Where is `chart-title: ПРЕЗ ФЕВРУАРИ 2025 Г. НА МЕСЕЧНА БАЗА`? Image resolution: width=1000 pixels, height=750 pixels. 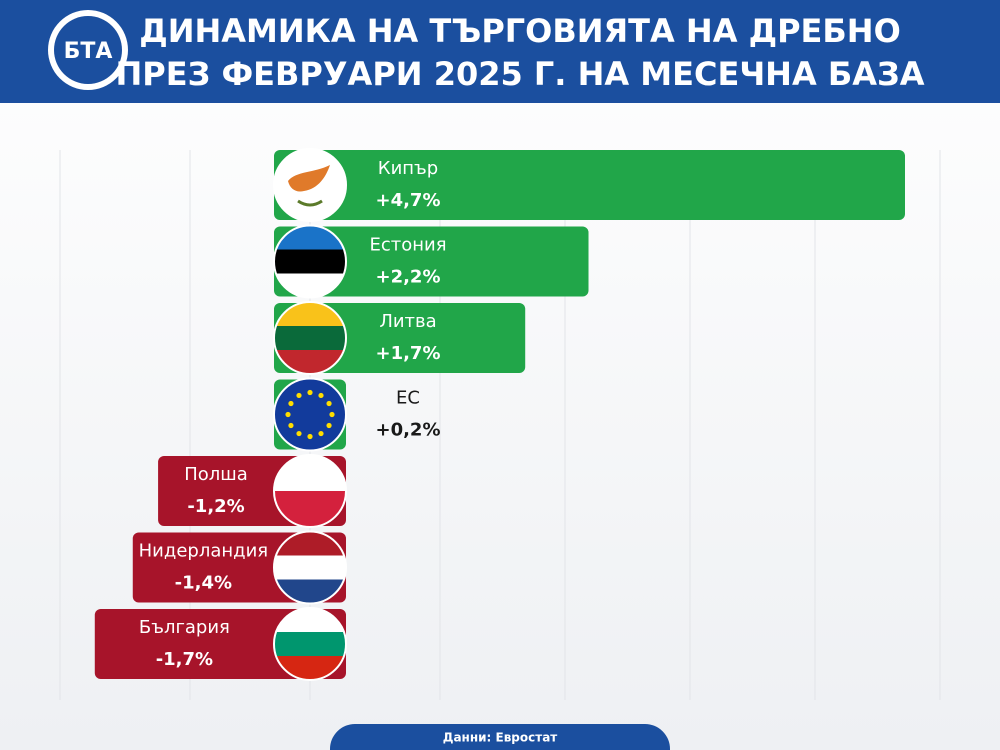
chart-title: ПРЕЗ ФЕВРУАРИ 2025 Г. НА МЕСЕЧНА БАЗА is located at coordinates (519, 74).